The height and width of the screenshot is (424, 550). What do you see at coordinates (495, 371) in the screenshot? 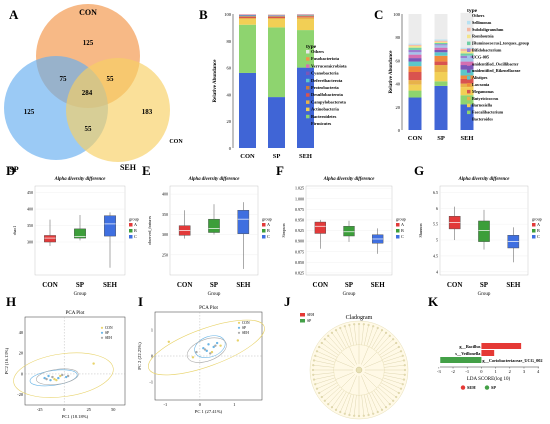
I see `x-tick-label: 1` at bounding box center [495, 371].